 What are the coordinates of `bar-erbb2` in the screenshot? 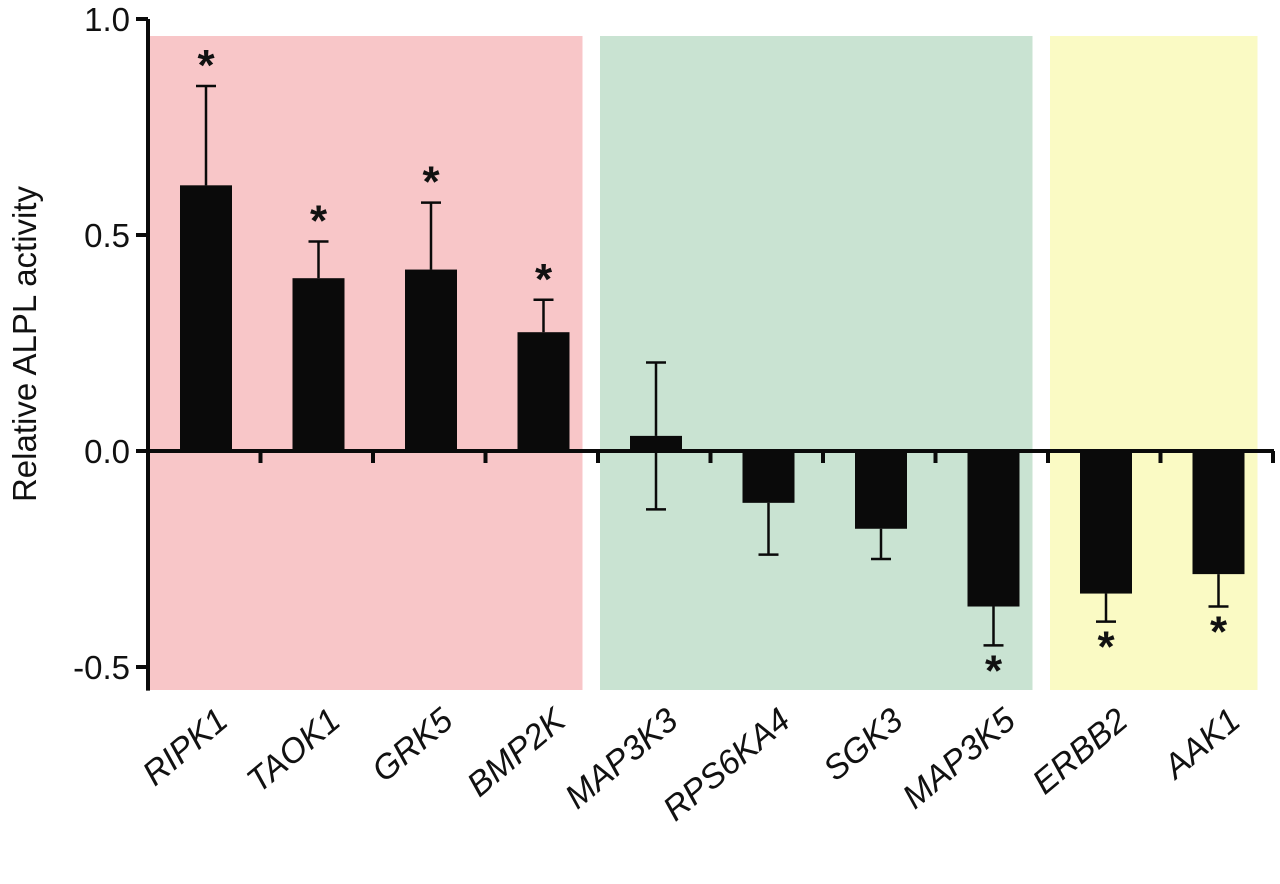 It's located at (1106, 522).